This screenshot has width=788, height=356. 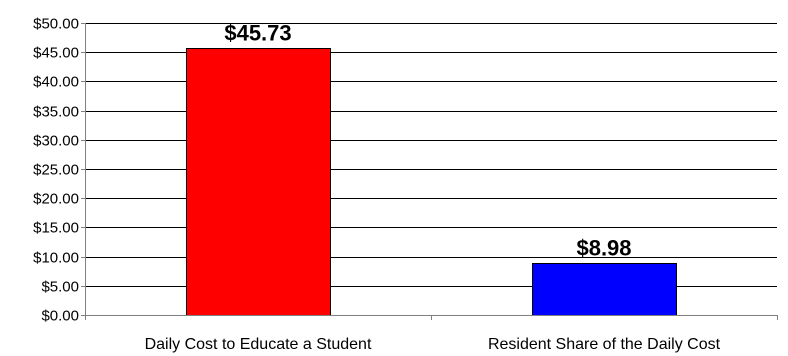 I want to click on y-tick-label: $0.00, so click(x=60, y=316).